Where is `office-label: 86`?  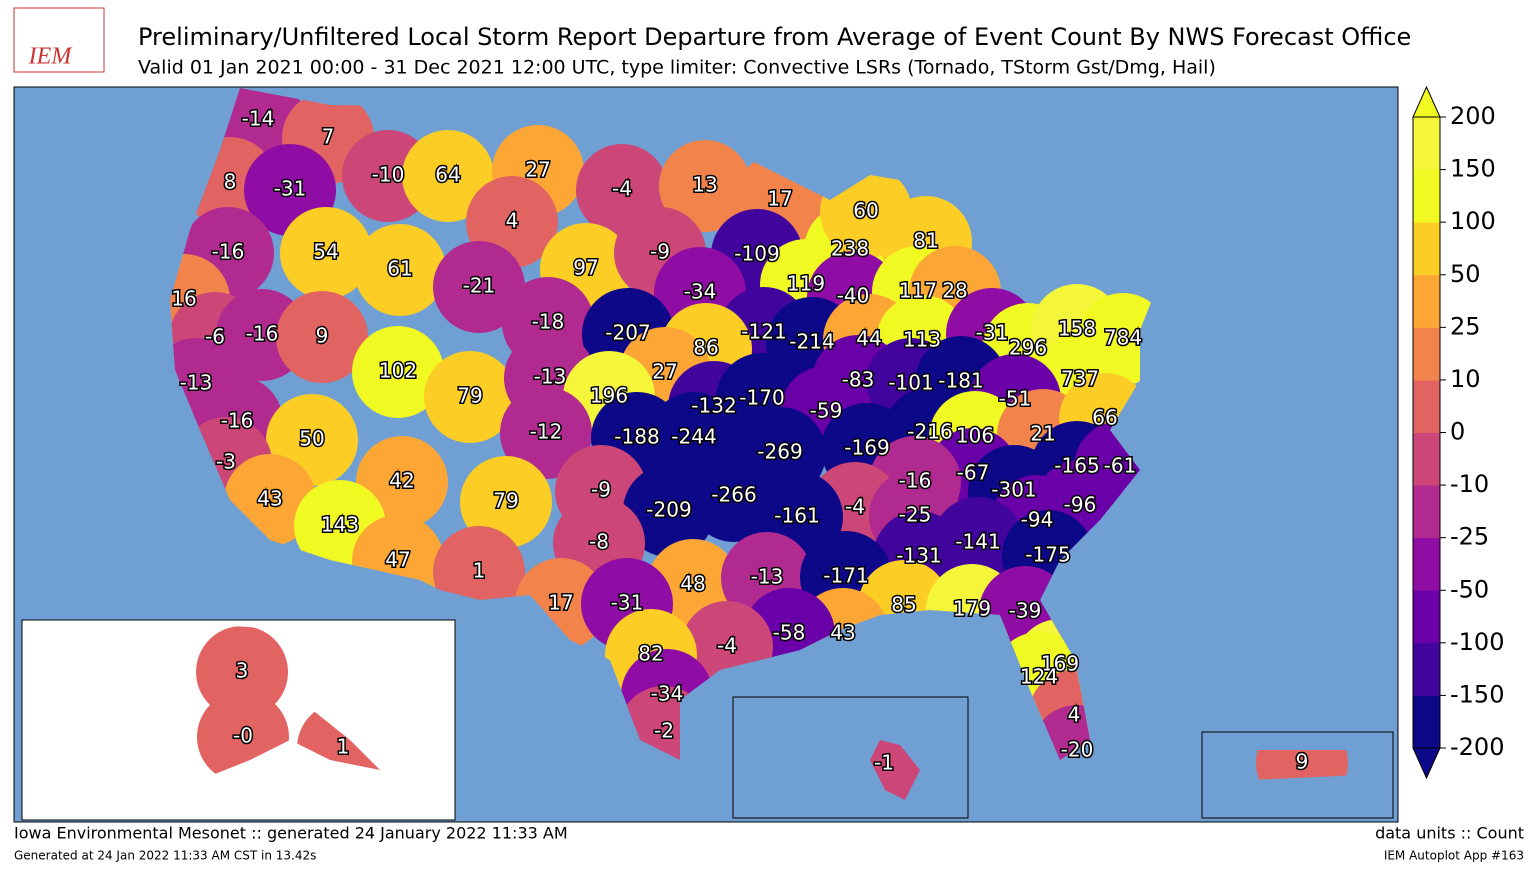 office-label: 86 is located at coordinates (705, 348).